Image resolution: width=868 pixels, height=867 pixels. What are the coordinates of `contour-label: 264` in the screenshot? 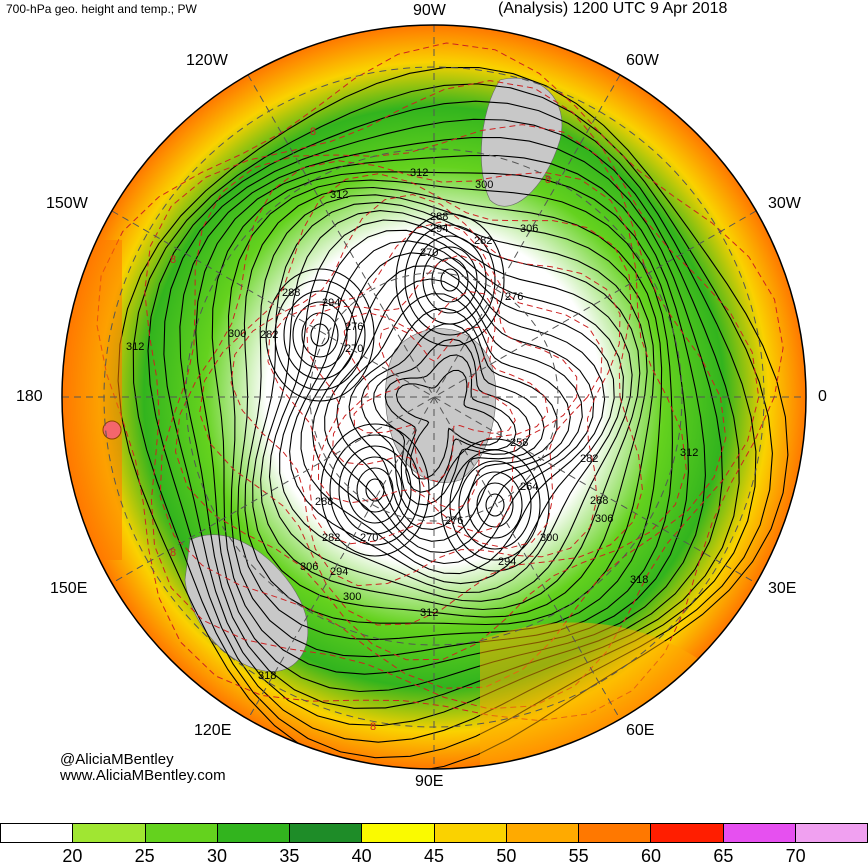 It's located at (529, 487).